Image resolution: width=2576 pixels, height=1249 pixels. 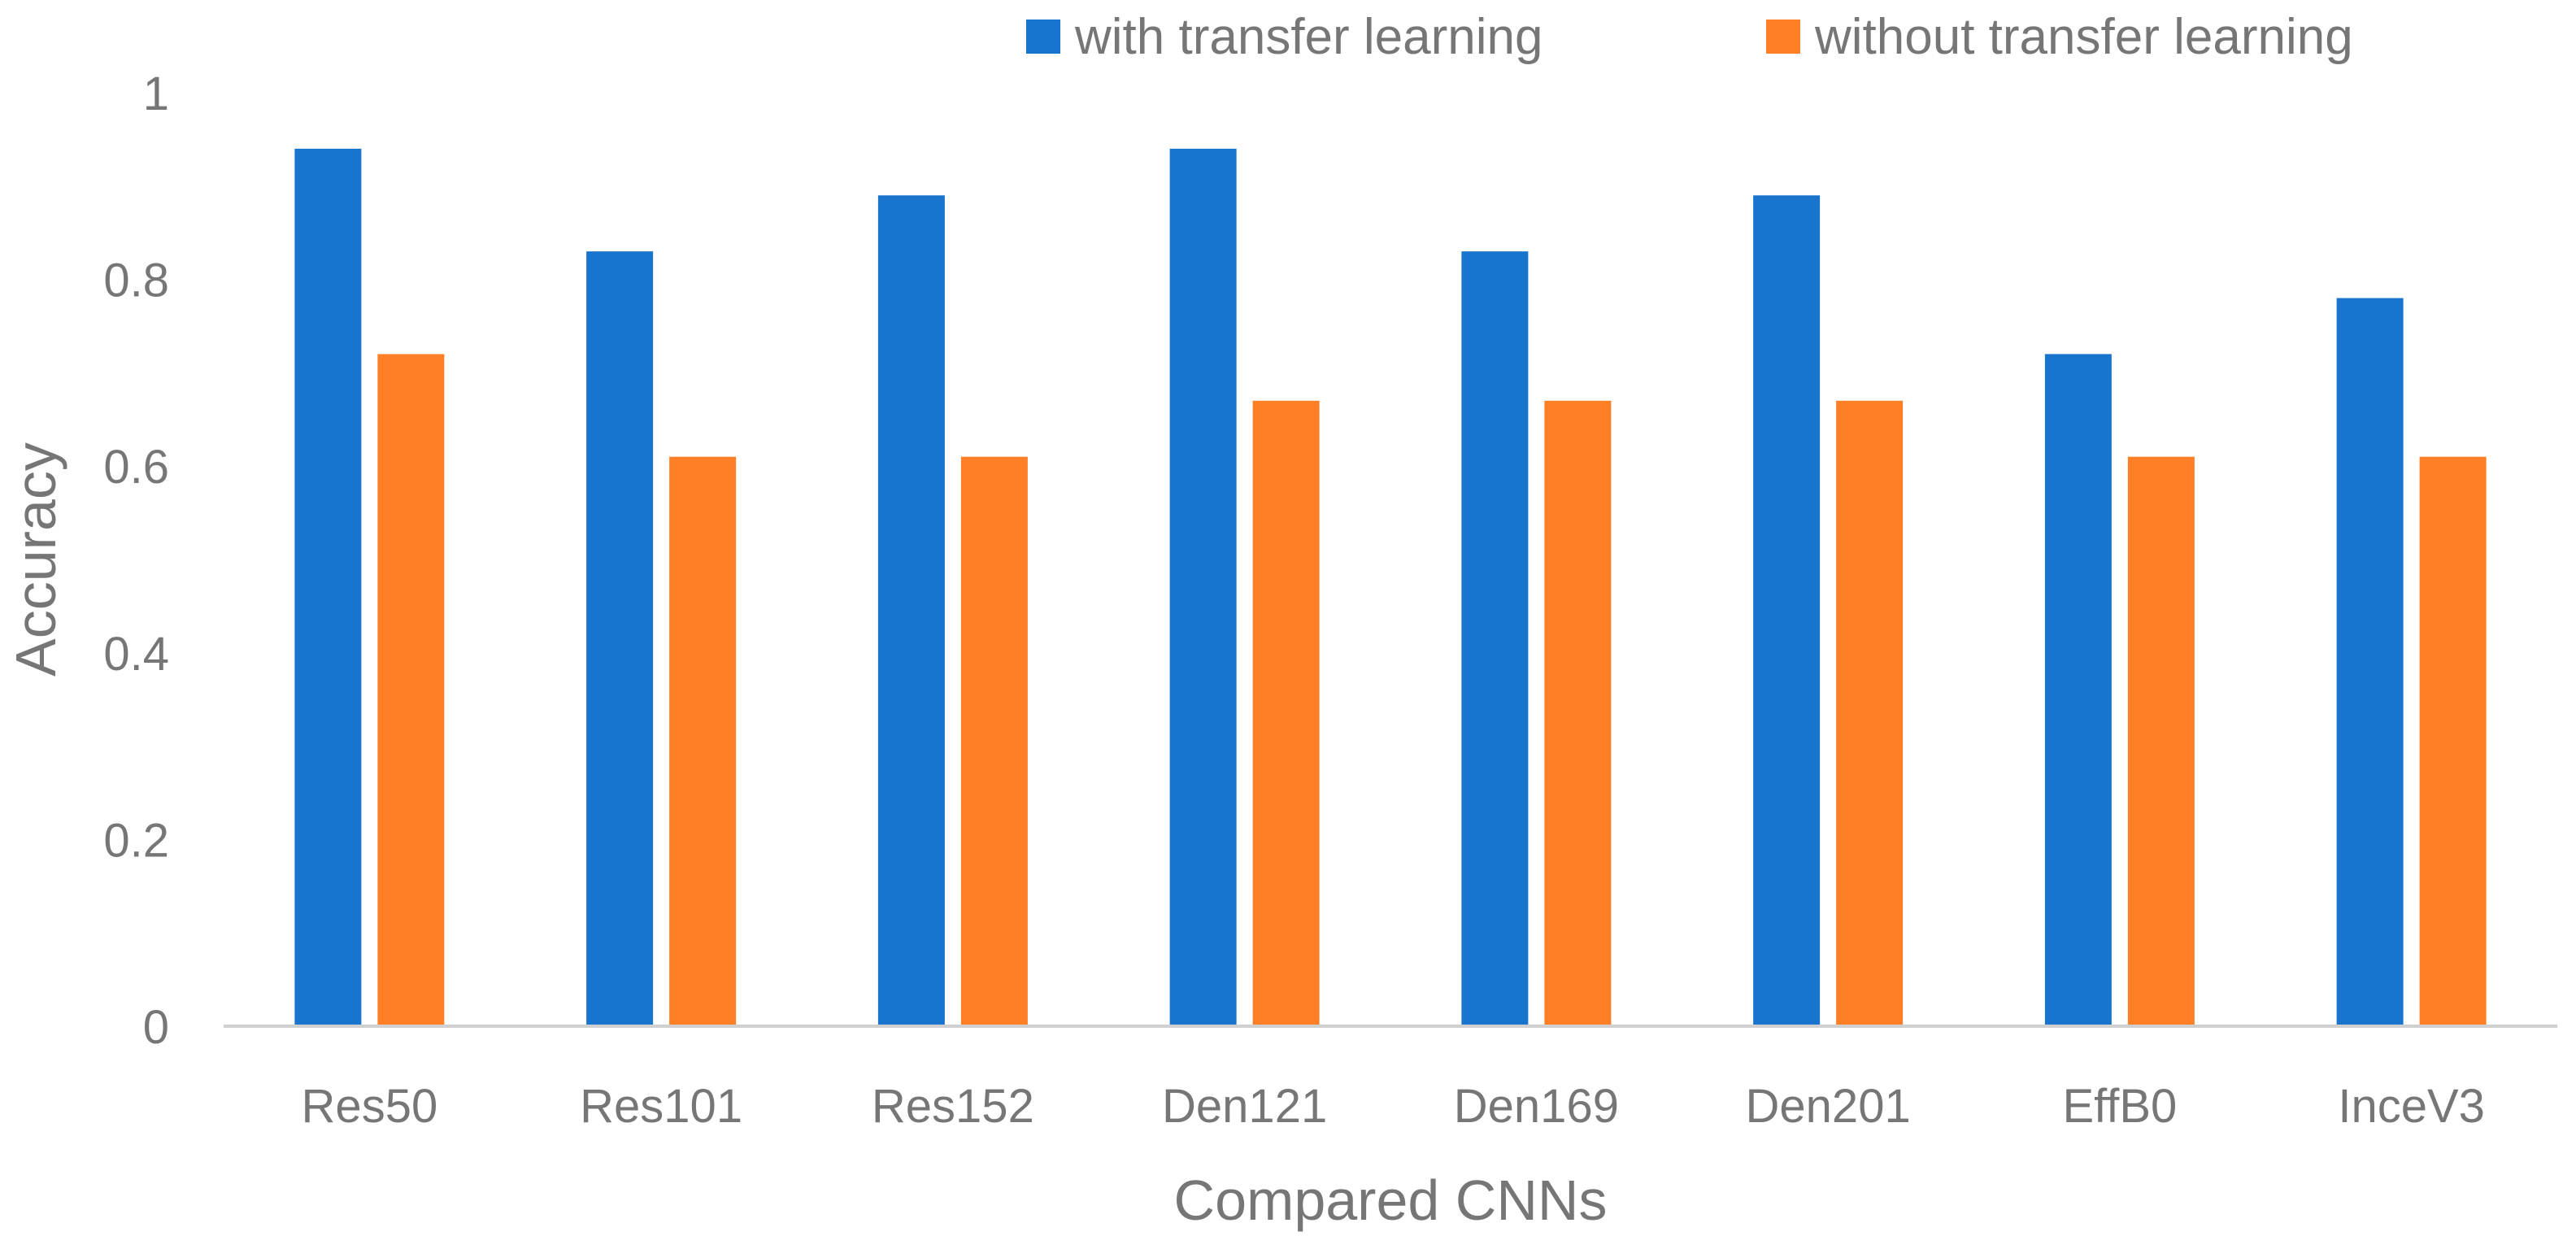 I want to click on y-tick-label: 0.2, so click(x=136, y=840).